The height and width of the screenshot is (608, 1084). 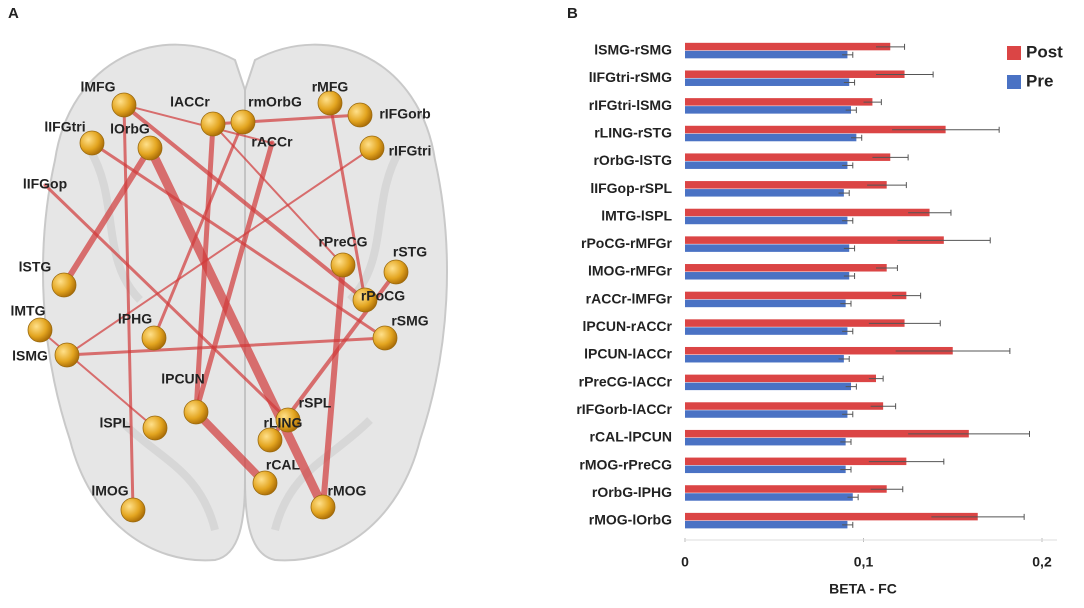 I want to click on node-label: lPCUN, so click(x=183, y=379).